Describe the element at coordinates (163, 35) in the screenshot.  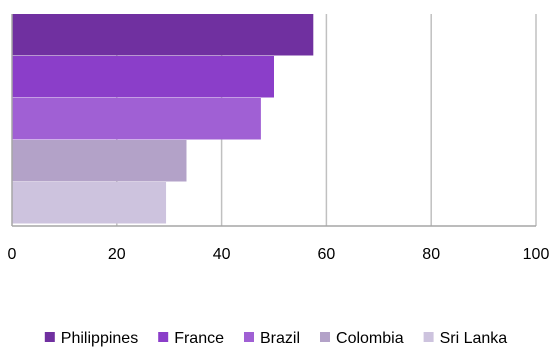
I see `bar-philippines` at that location.